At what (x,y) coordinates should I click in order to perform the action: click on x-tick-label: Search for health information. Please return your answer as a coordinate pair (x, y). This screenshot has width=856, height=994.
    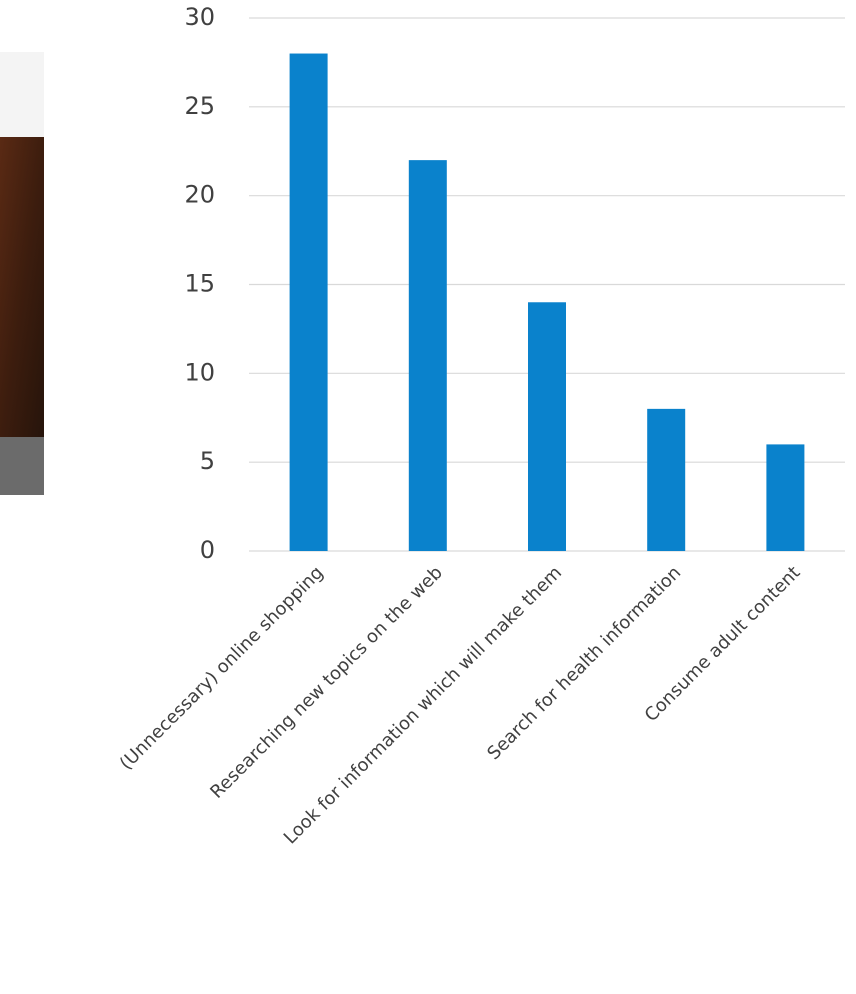
    Looking at the image, I should click on (584, 663).